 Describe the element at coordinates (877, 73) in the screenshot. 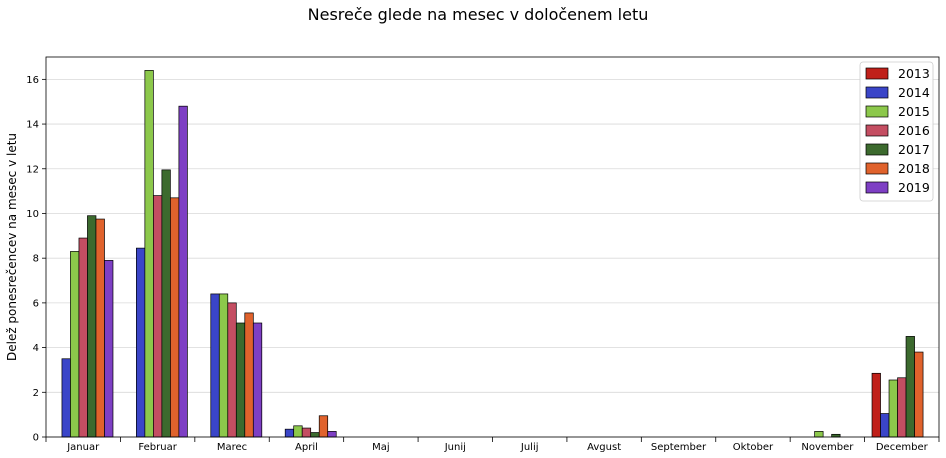

I see `legend-swatch-2013` at that location.